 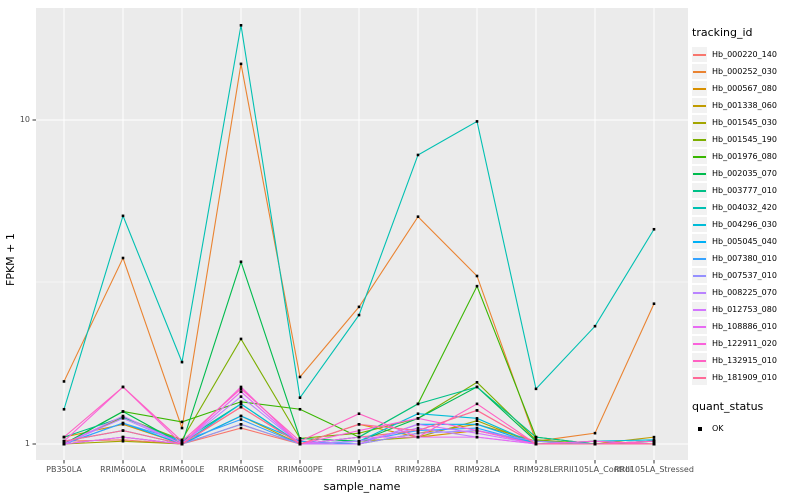 I want to click on legend-item-Hb_002035_070: Hb_002035_070, so click(x=745, y=173).